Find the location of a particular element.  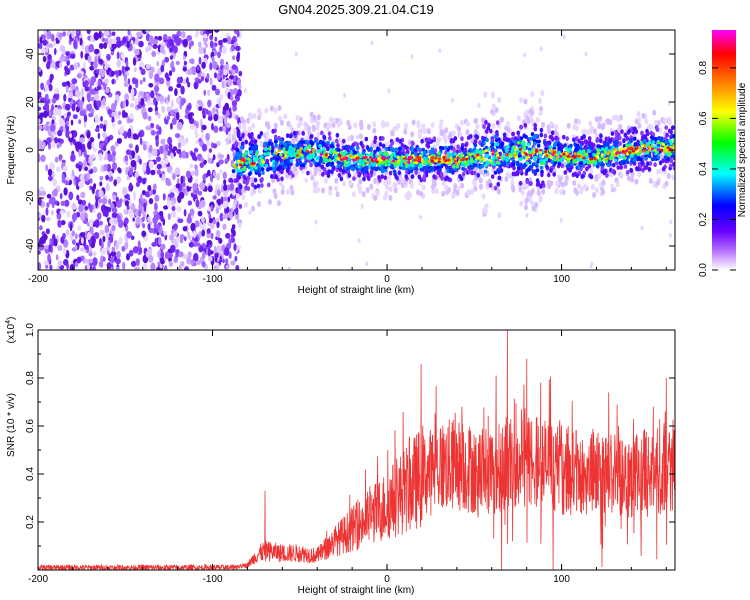

faint-blob is located at coordinates (412, 57).